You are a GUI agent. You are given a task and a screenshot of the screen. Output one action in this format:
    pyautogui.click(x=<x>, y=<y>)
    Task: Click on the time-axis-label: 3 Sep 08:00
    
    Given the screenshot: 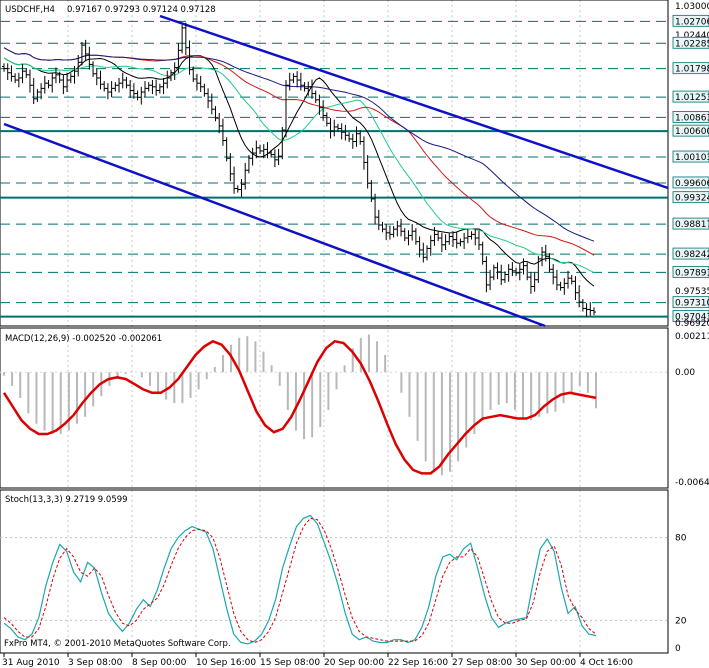 What is the action you would take?
    pyautogui.click(x=95, y=663)
    